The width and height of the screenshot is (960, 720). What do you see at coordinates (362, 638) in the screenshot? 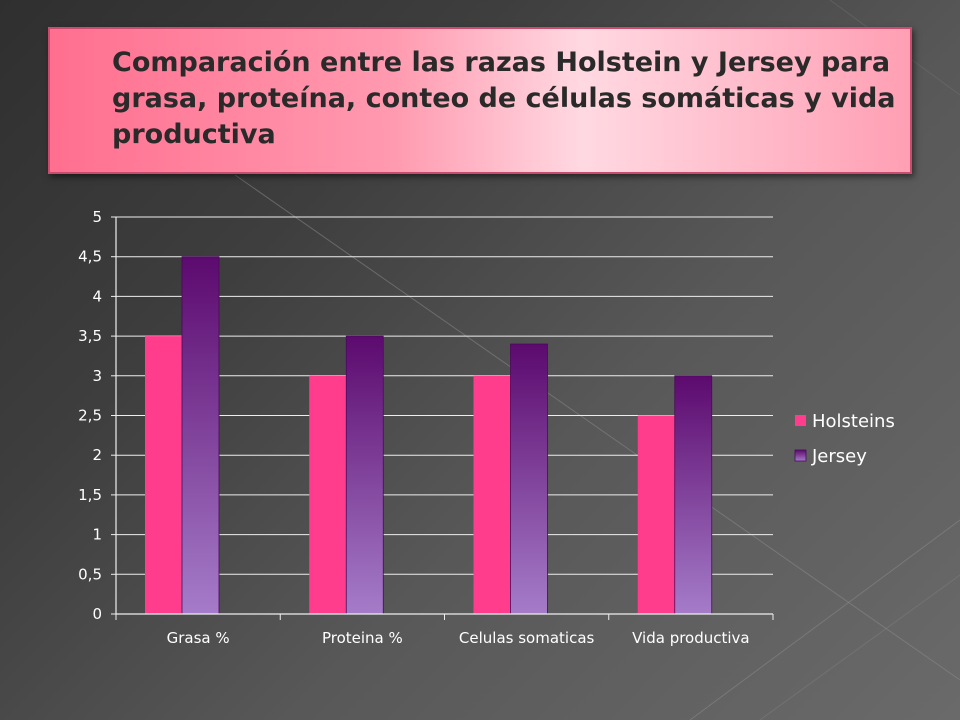
I see `x-tick-label: Proteina %` at bounding box center [362, 638].